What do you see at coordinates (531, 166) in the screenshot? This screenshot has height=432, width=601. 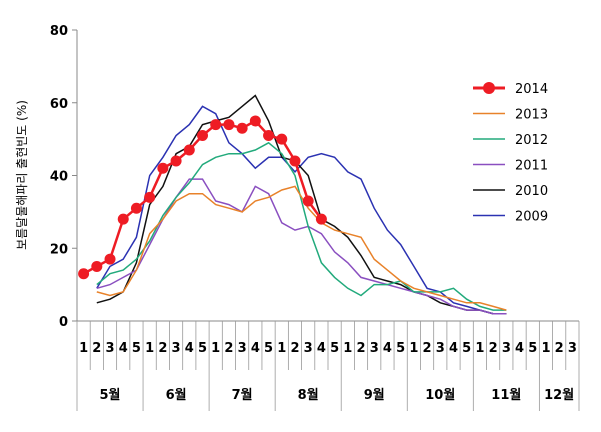 I see `legend-label: 2011` at bounding box center [531, 166].